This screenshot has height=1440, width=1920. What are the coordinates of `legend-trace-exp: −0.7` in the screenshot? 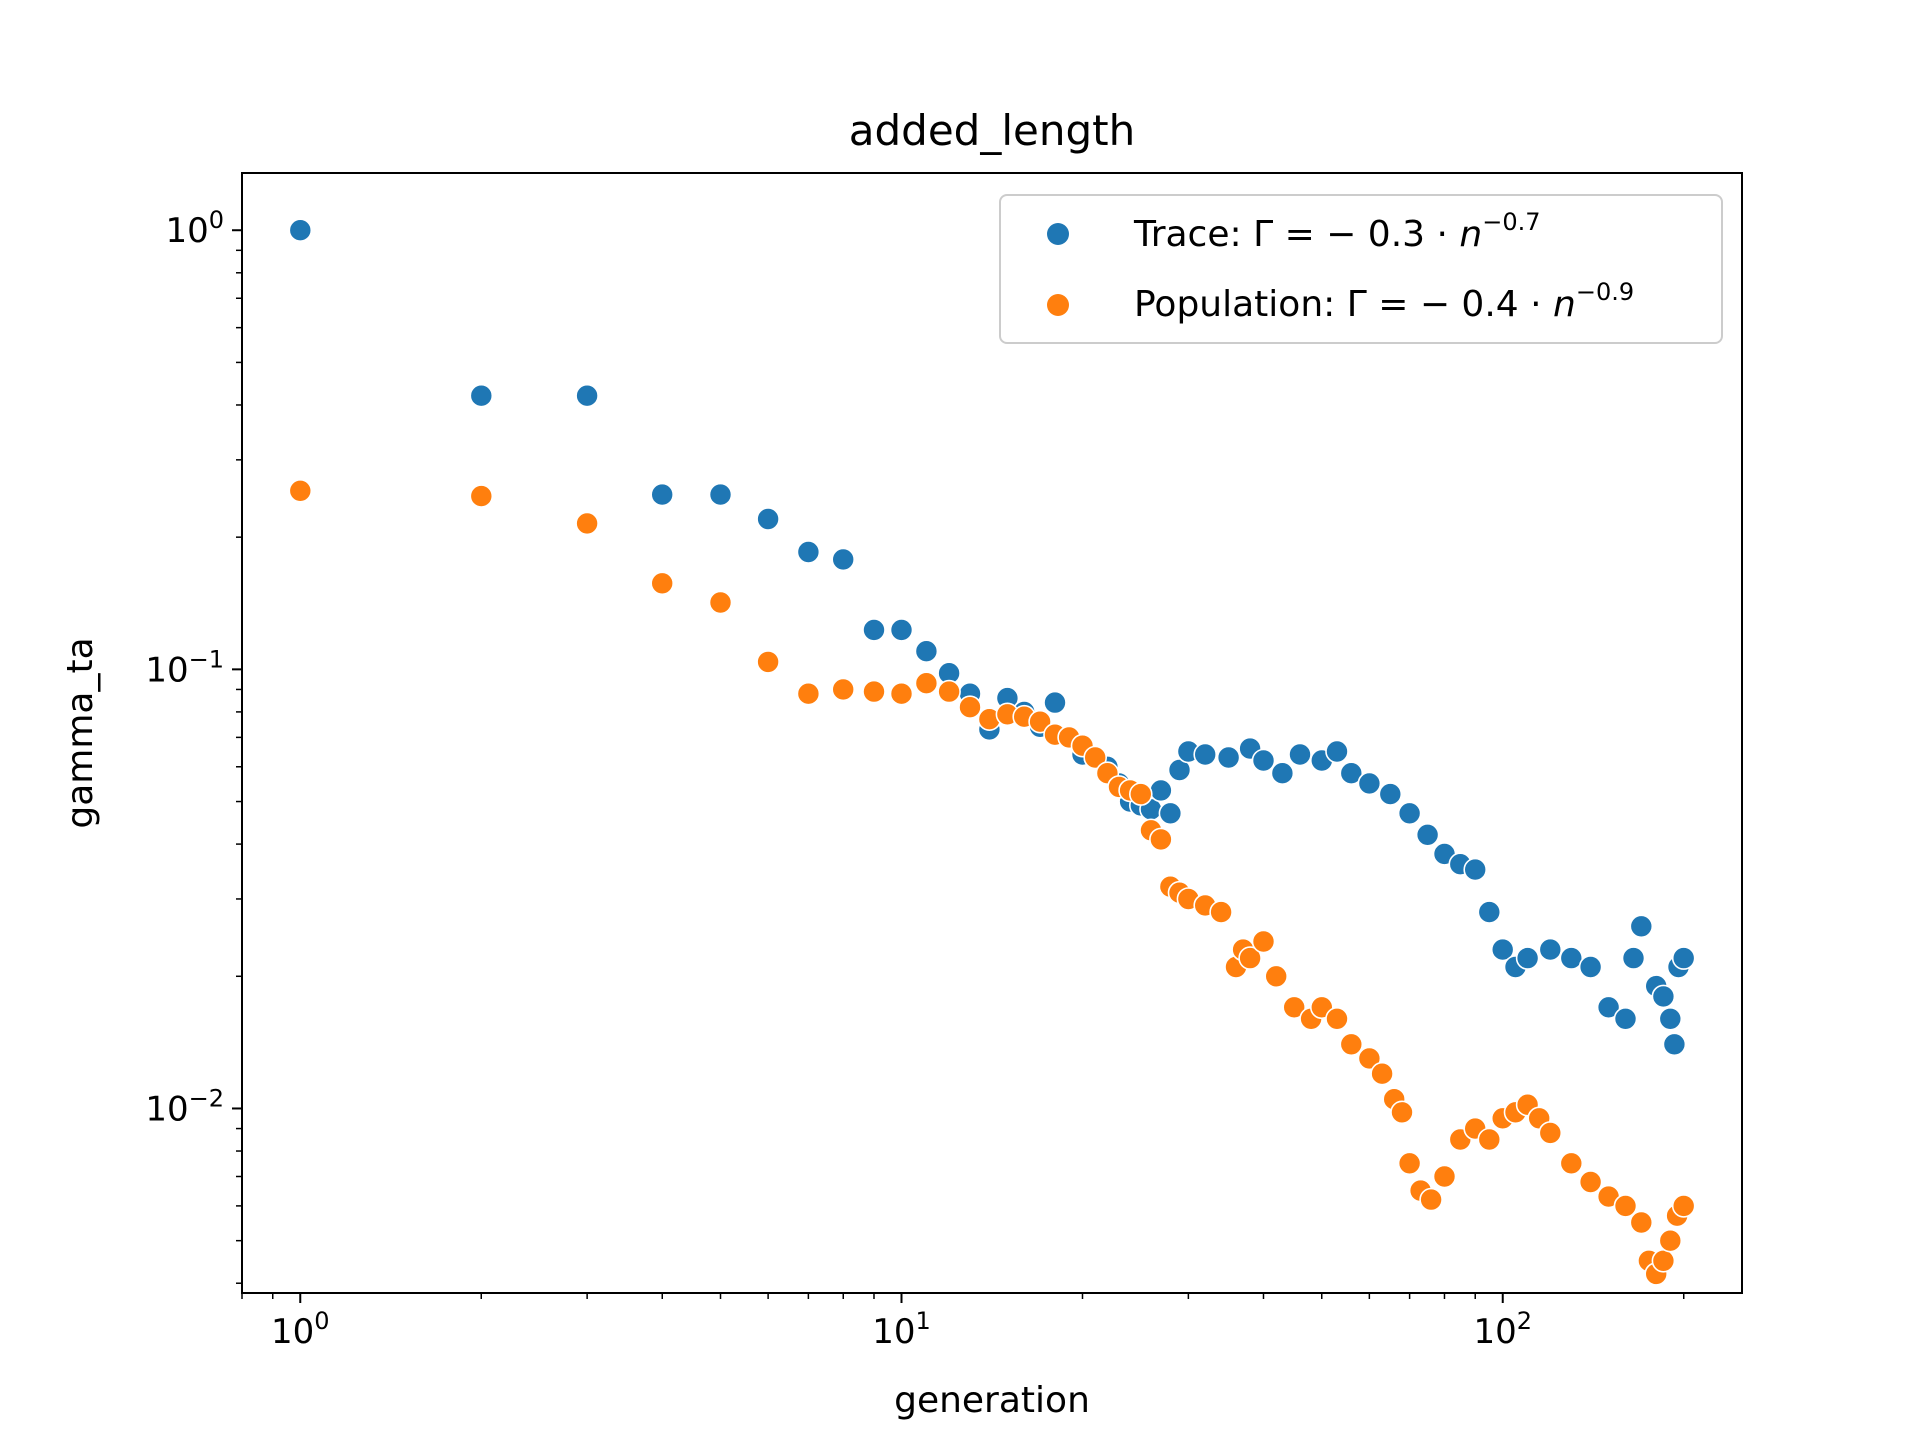 It's located at (1511, 222).